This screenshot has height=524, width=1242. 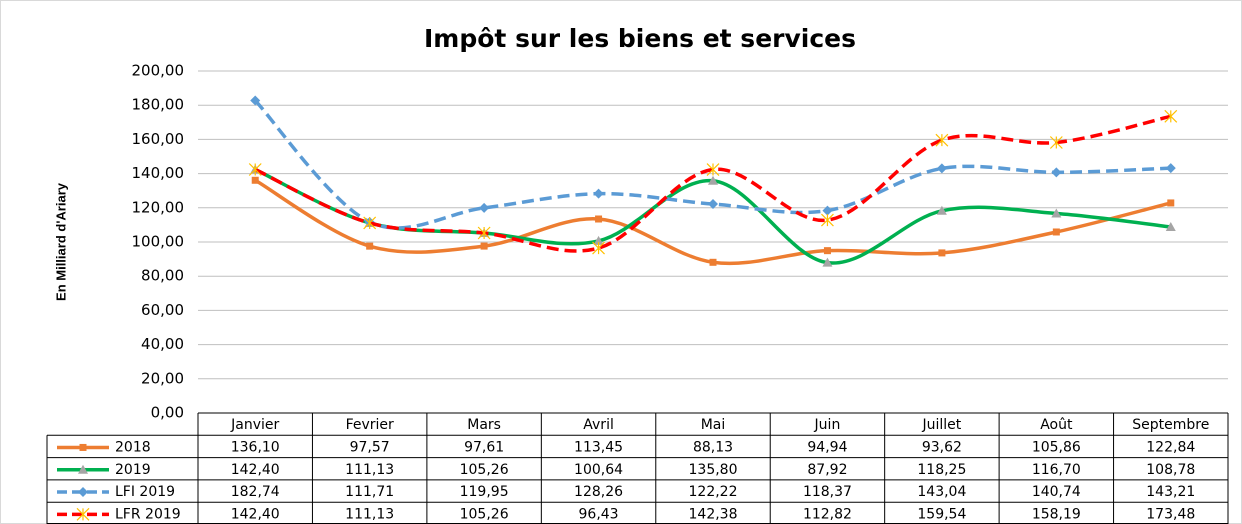 I want to click on x-tick-label: Août, so click(x=1056, y=425).